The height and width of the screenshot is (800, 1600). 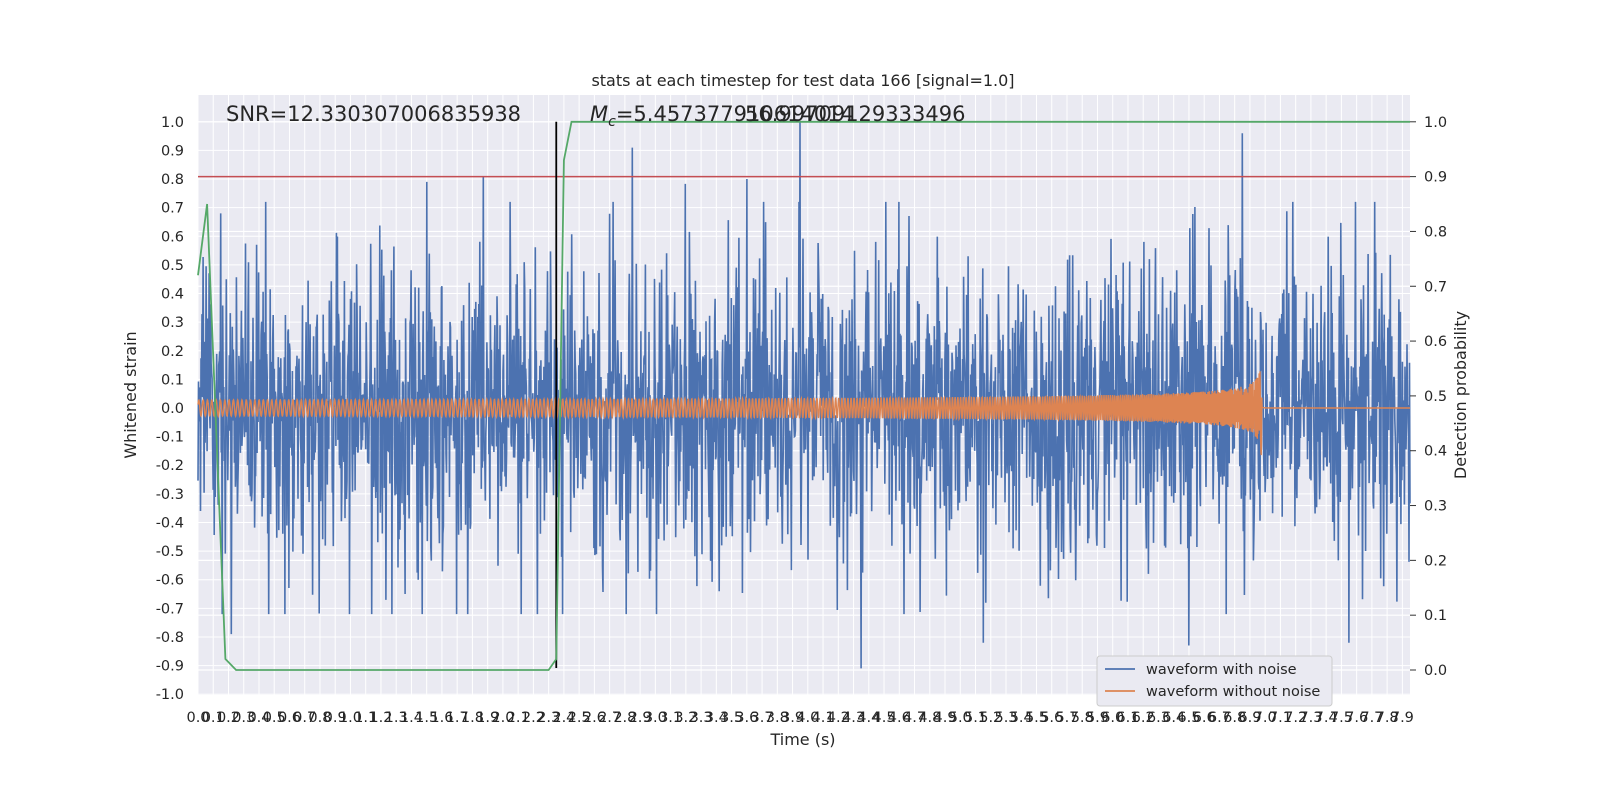 What do you see at coordinates (1310, 718) in the screenshot?
I see `x-tick-label: 7.3` at bounding box center [1310, 718].